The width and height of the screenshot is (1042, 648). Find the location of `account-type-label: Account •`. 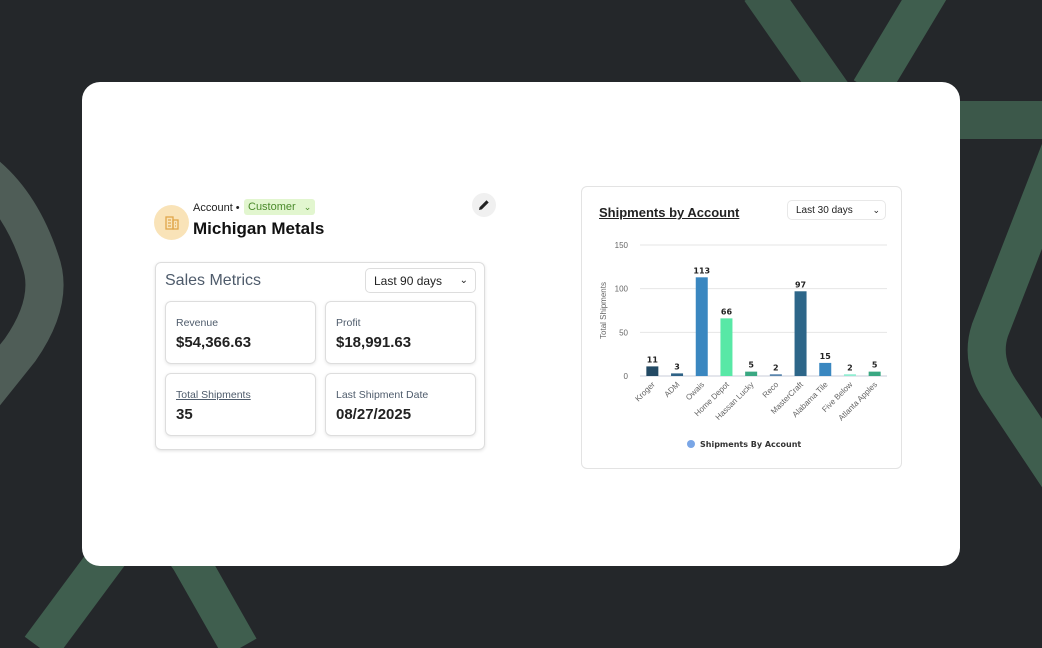

account-type-label: Account • is located at coordinates (216, 208).